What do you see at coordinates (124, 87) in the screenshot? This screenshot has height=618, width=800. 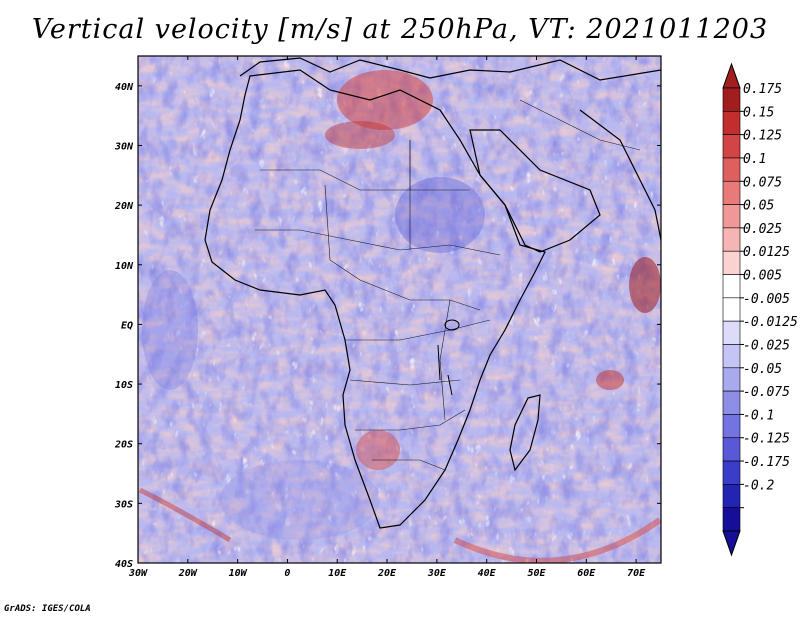 I see `lat-tick-label: 40N` at bounding box center [124, 87].